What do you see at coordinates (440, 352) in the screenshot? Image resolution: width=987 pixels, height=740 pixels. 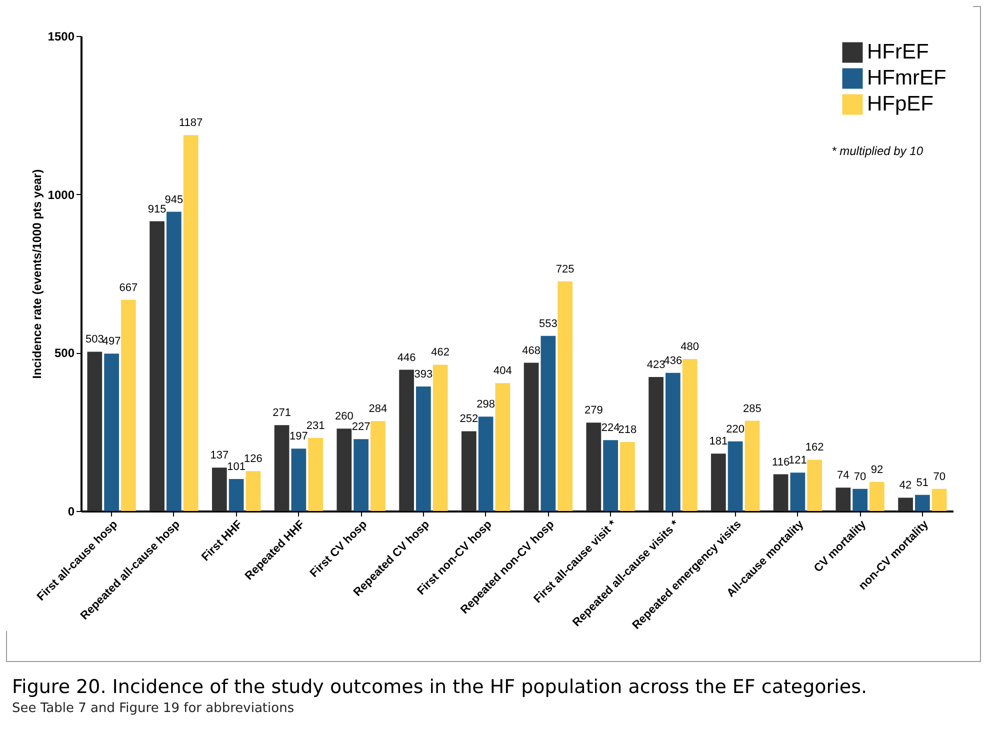 I see `data-label: 462` at bounding box center [440, 352].